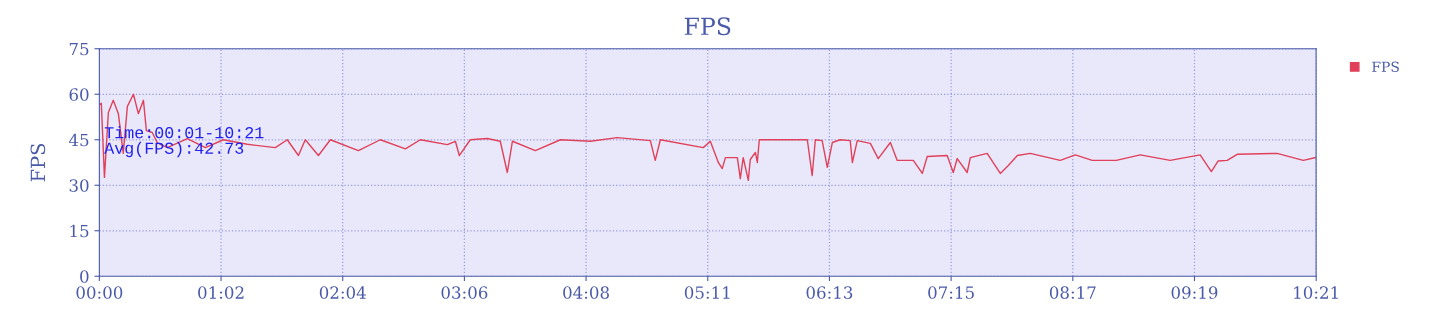 The image size is (1440, 325). I want to click on y-tick-label: 15, so click(79, 231).